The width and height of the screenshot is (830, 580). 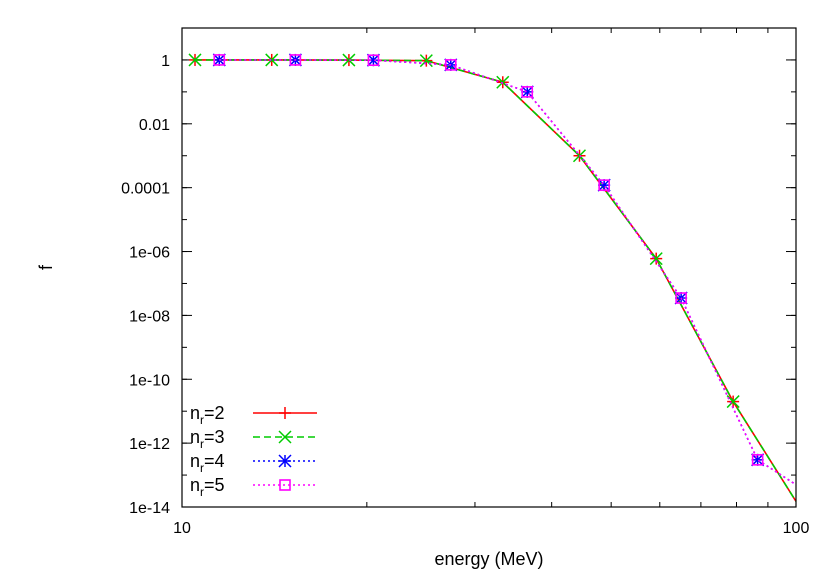 What do you see at coordinates (182, 528) in the screenshot?
I see `x-tick-label: 10` at bounding box center [182, 528].